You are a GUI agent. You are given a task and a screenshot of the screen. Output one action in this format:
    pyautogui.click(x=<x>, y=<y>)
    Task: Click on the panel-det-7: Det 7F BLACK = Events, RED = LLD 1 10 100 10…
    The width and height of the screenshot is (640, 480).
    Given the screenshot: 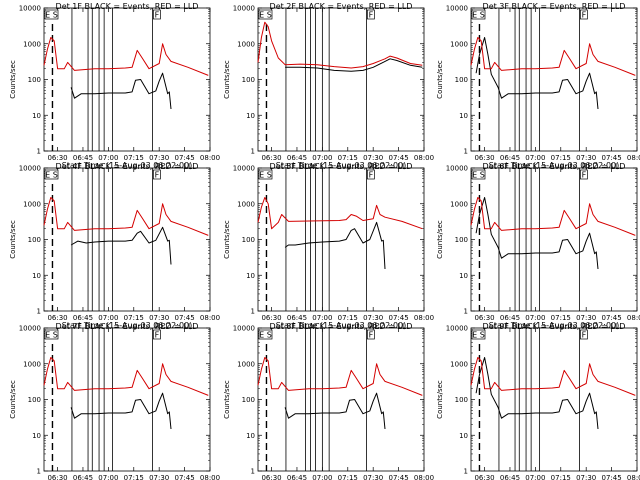 What is the action you would take?
    pyautogui.click(x=114, y=401)
    